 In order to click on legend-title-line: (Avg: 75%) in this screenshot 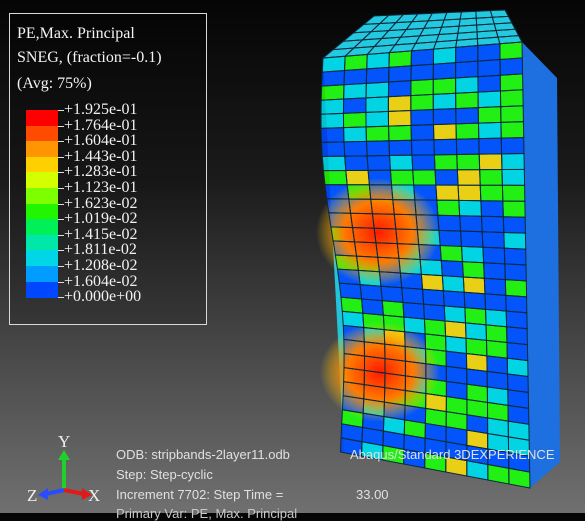, I will do `click(54, 83)`.